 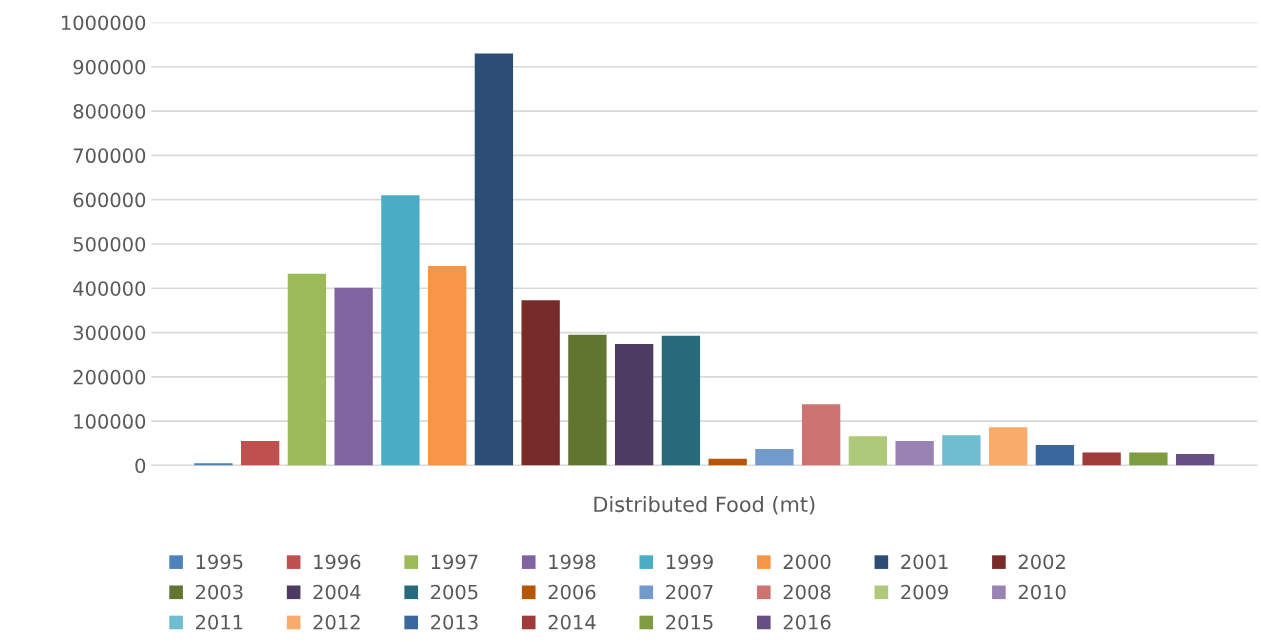 What do you see at coordinates (454, 592) in the screenshot?
I see `legend-label: 2005` at bounding box center [454, 592].